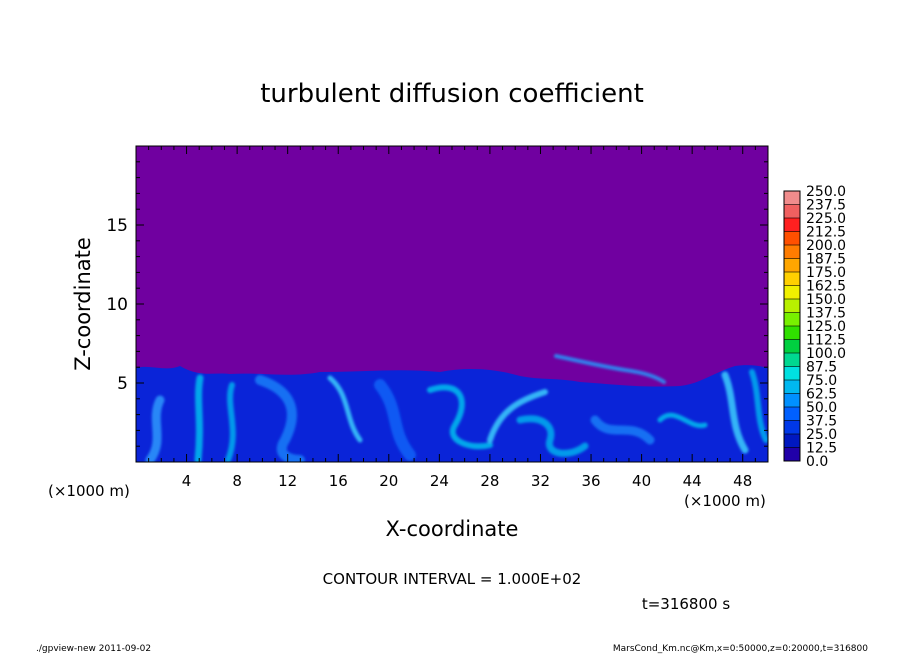  Describe the element at coordinates (826, 233) in the screenshot. I see `colorbar-level-label: 212.5` at that location.